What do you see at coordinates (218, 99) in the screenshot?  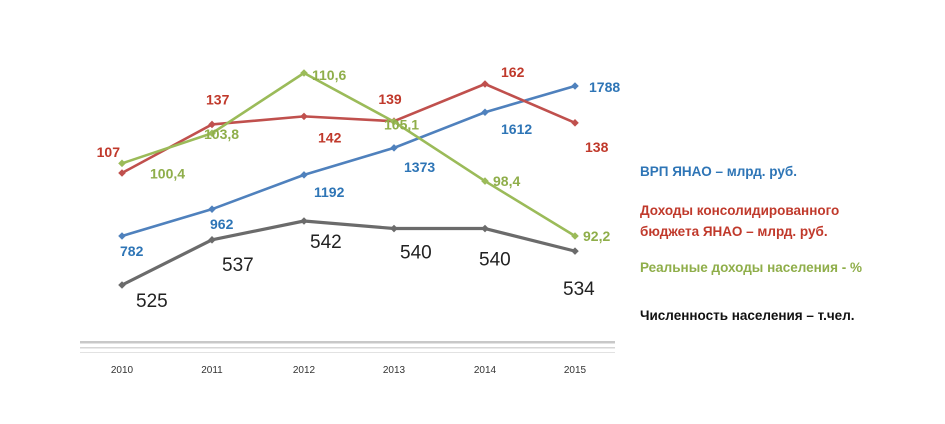 I see `data-label: 137` at bounding box center [218, 99].